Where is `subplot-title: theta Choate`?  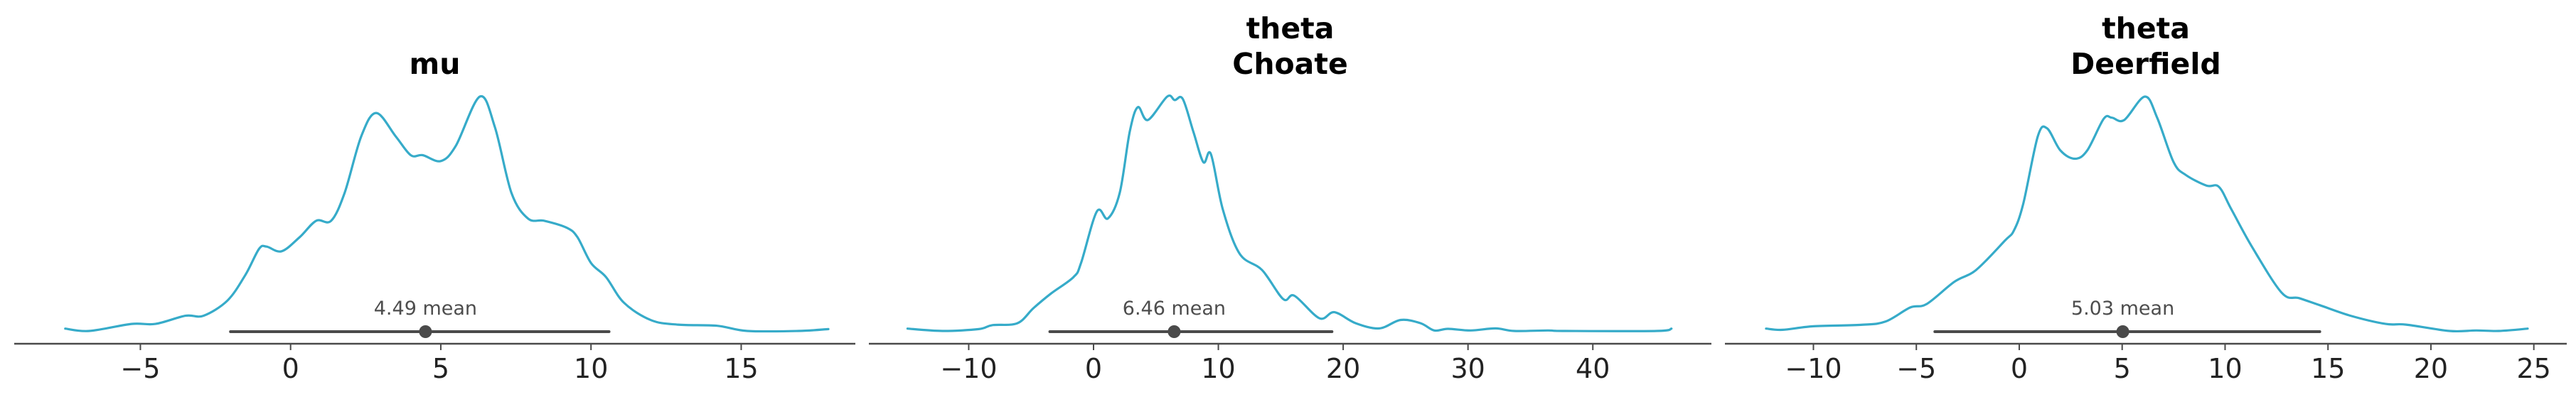 subplot-title: theta Choate is located at coordinates (1290, 46).